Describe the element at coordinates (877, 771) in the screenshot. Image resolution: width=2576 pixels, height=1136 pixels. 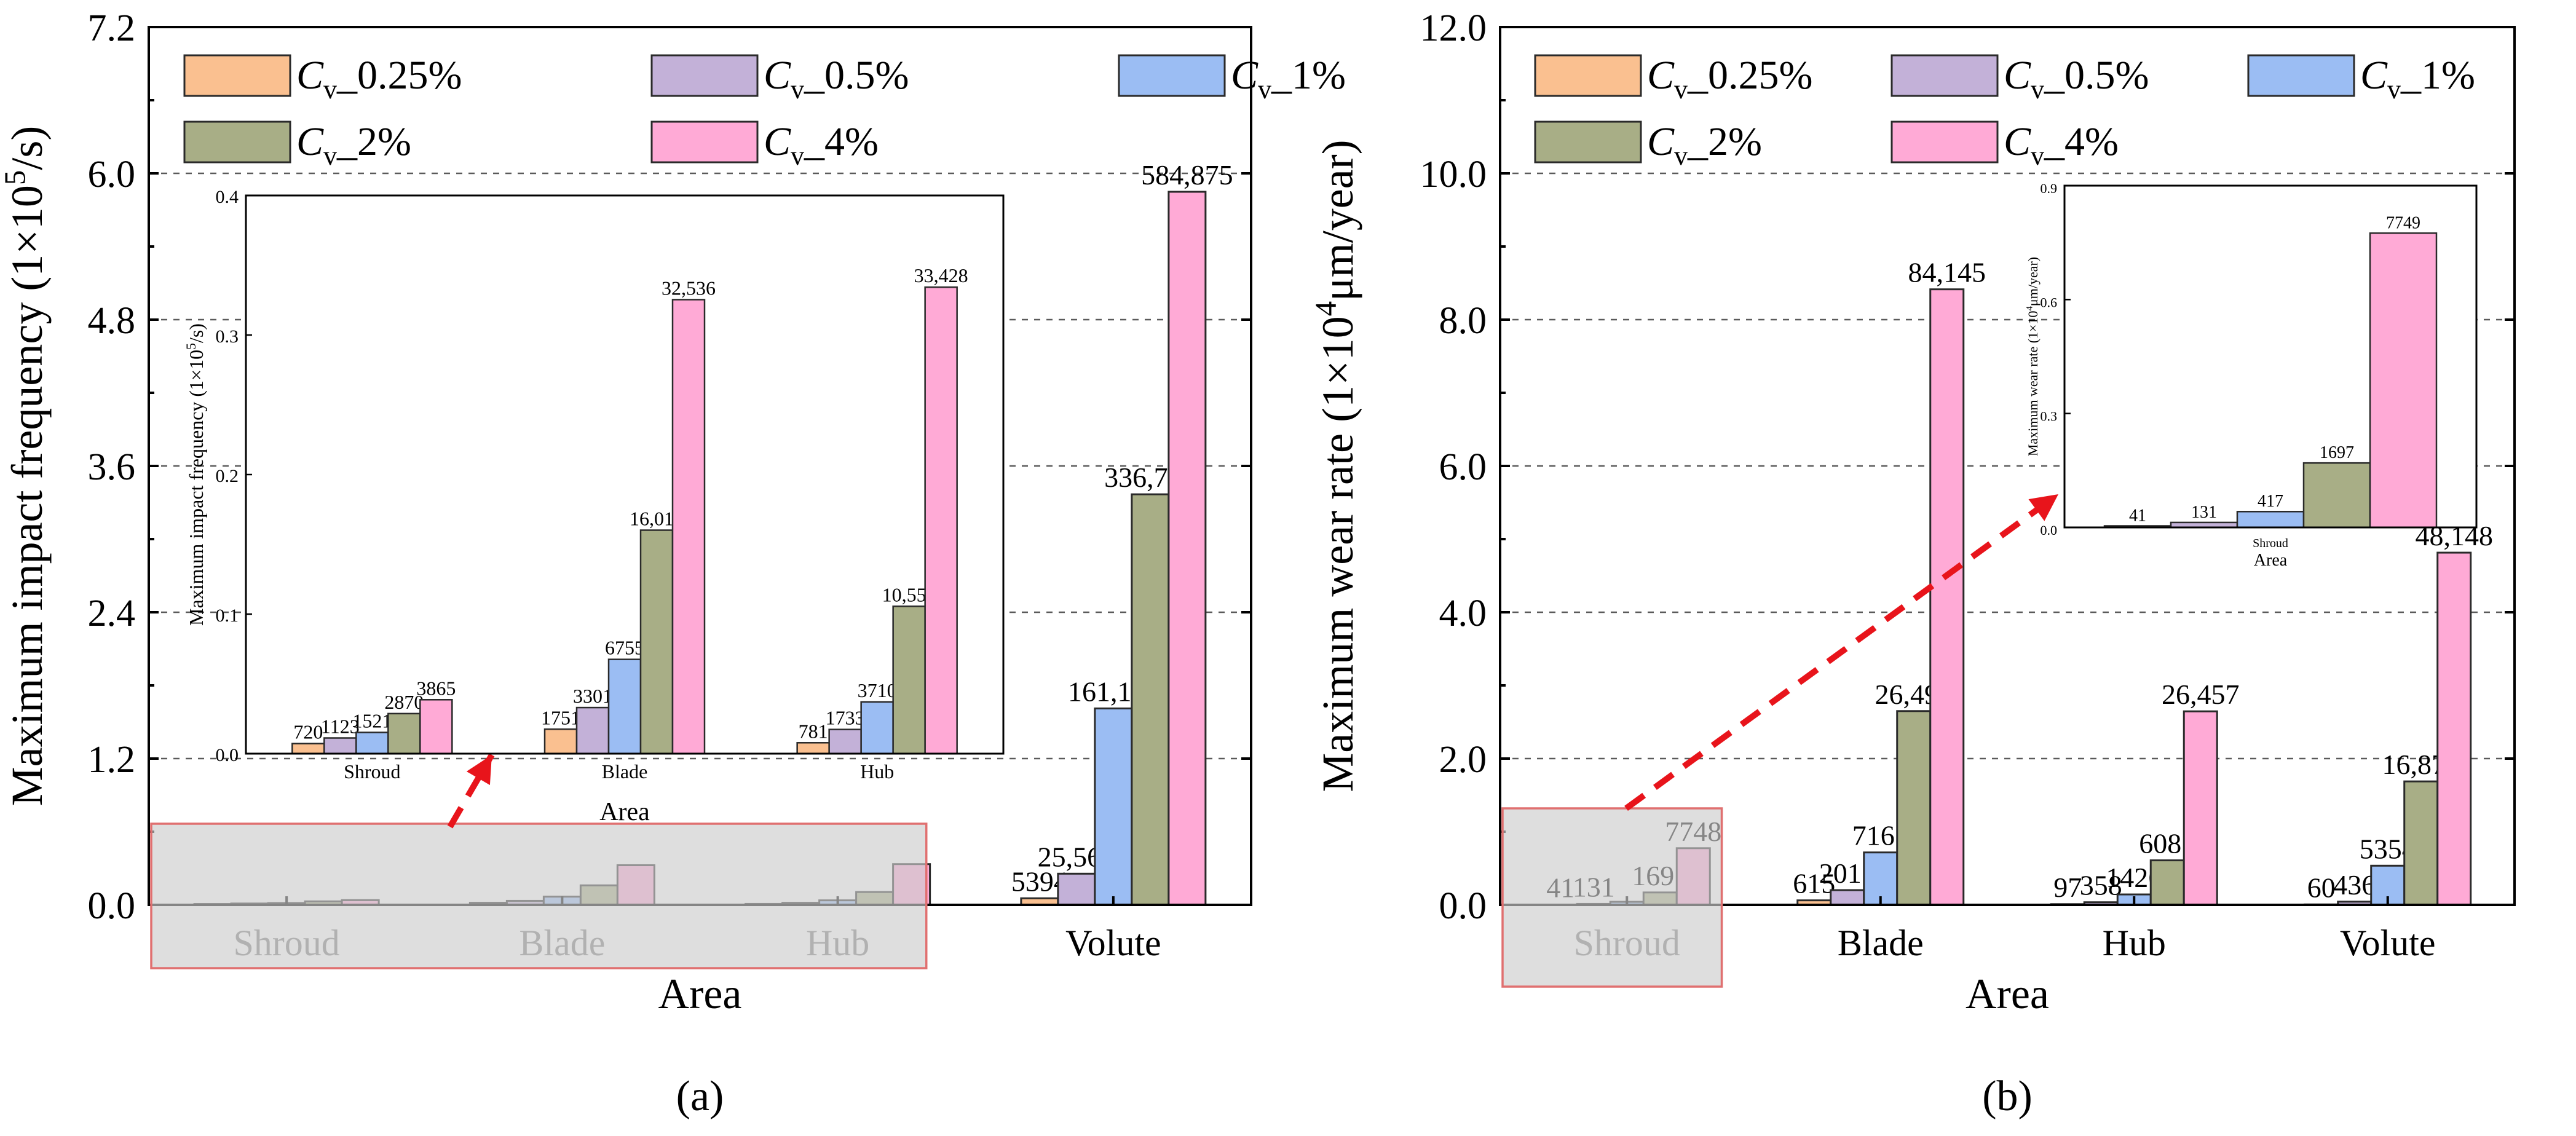
I see `inset-x-tick-label: Hub` at that location.